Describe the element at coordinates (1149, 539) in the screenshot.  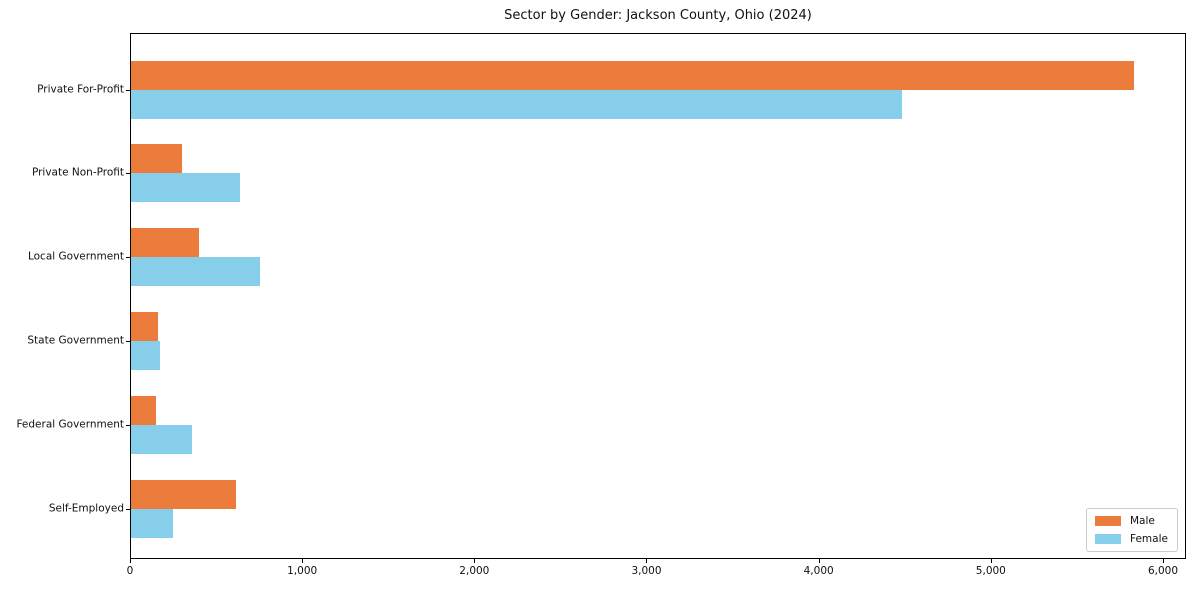
I see `legend-label-female: Female` at that location.